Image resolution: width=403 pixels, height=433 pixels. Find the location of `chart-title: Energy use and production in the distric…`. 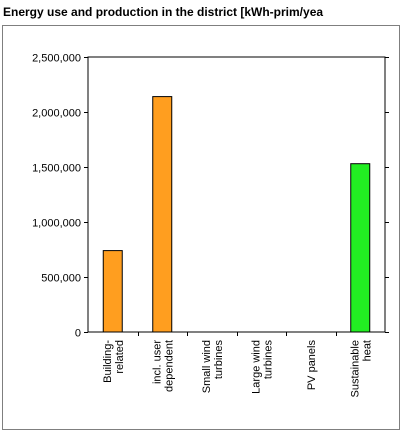

chart-title: Energy use and production in the distric… is located at coordinates (163, 12).